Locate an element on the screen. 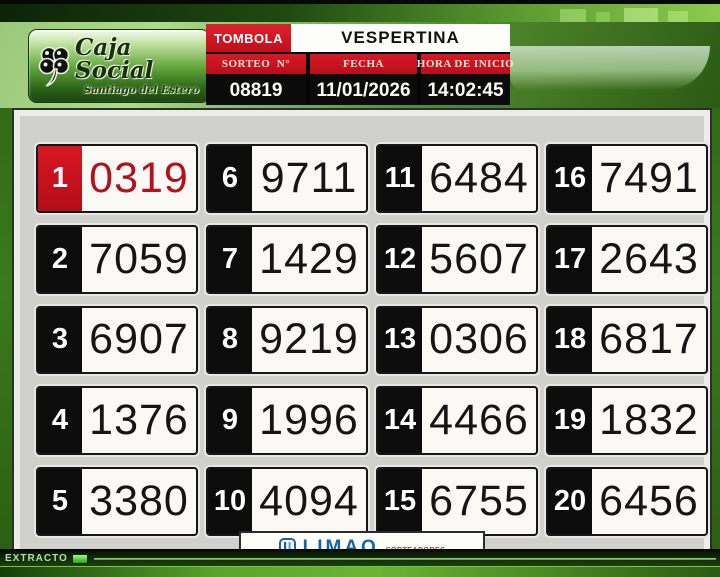  fecha-label: FECHA is located at coordinates (363, 64).